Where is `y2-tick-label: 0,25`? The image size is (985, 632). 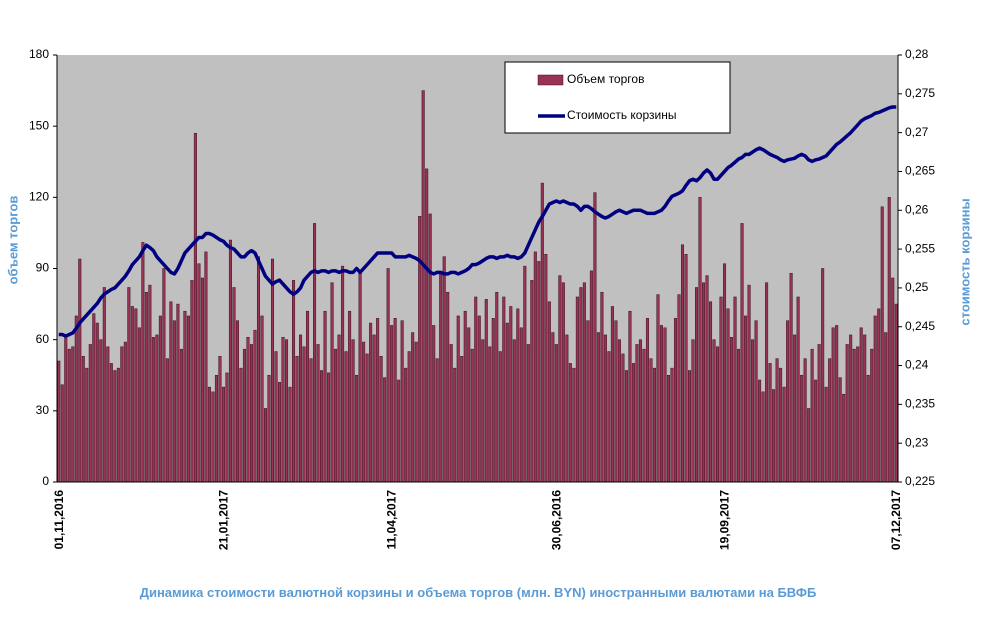 y2-tick-label: 0,25 is located at coordinates (917, 287).